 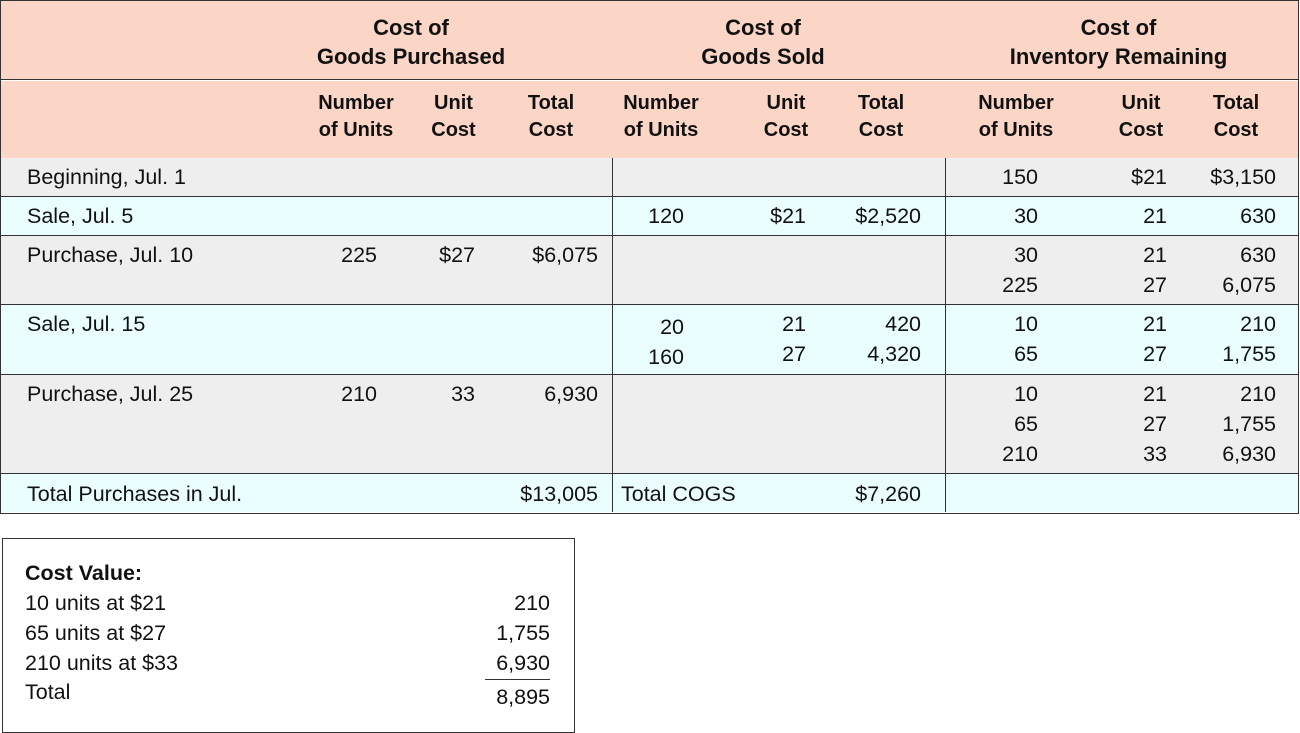 I want to click on cost-line-label: 10 units at $21, so click(x=96, y=603).